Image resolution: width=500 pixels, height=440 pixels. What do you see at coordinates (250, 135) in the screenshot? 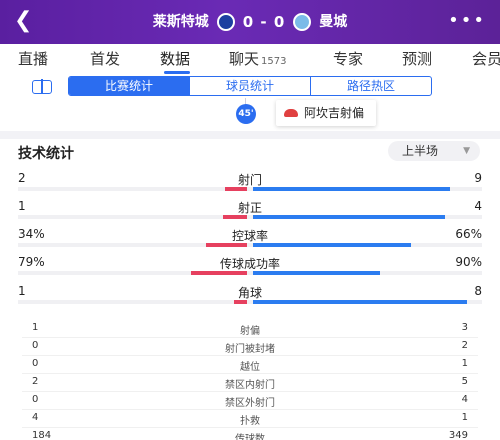
I see `section-divider` at bounding box center [250, 135].